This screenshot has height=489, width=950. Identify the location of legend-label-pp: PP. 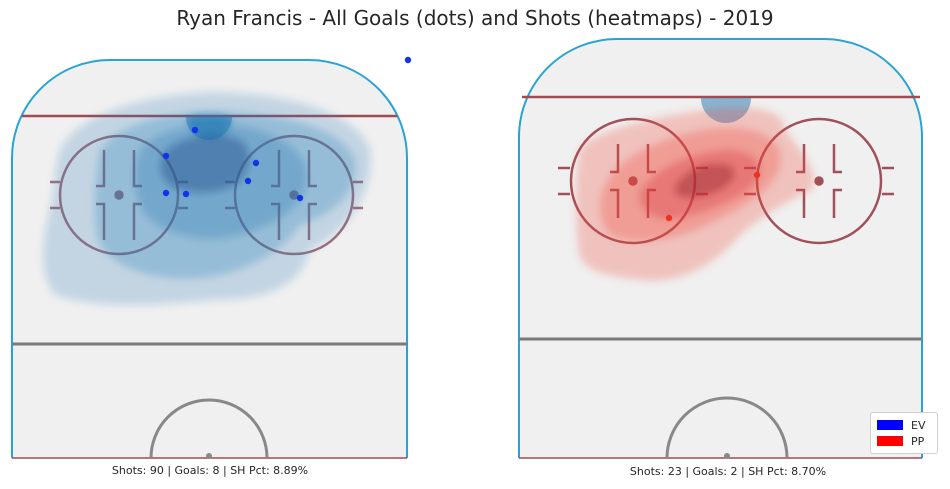
(918, 441).